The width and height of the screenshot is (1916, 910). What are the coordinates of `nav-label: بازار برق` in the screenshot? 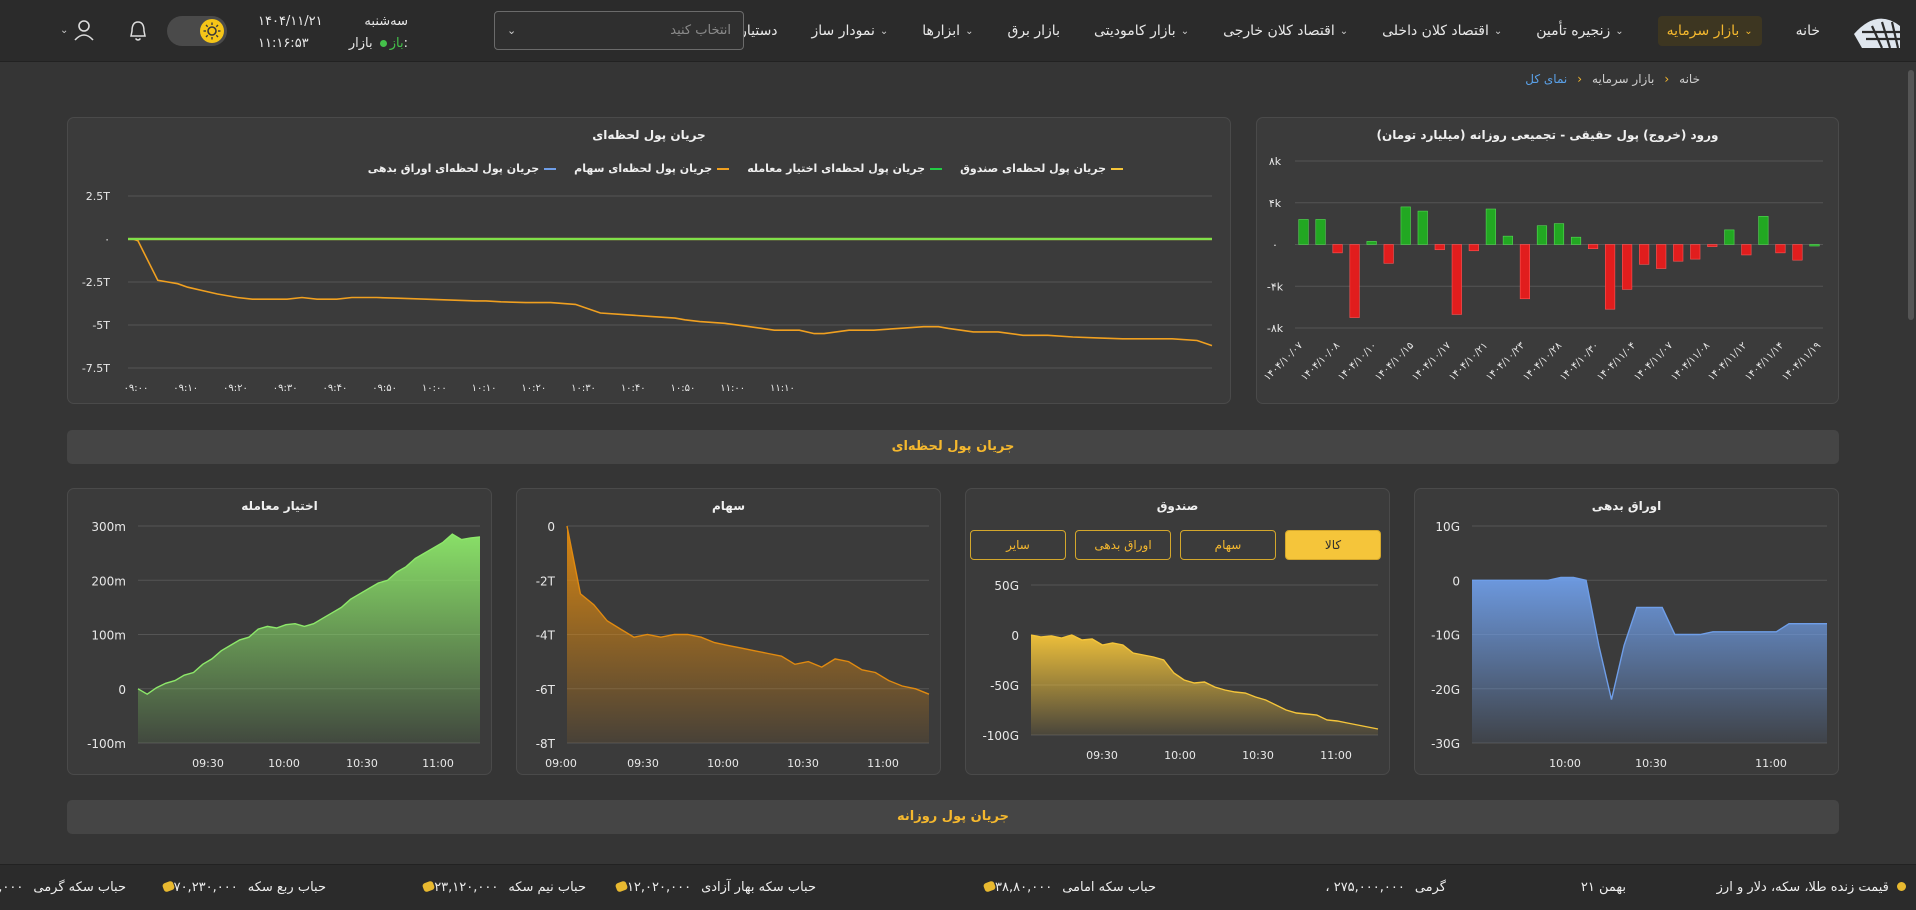 It's located at (1033, 31).